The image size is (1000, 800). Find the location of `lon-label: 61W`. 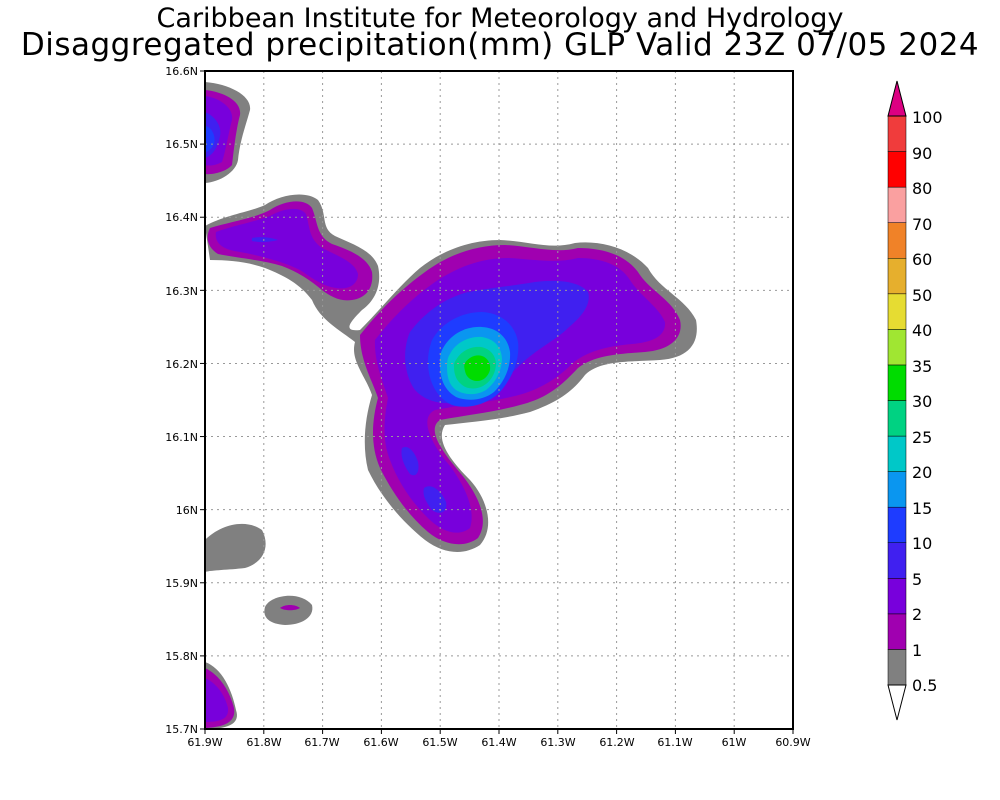

lon-label: 61W is located at coordinates (734, 742).